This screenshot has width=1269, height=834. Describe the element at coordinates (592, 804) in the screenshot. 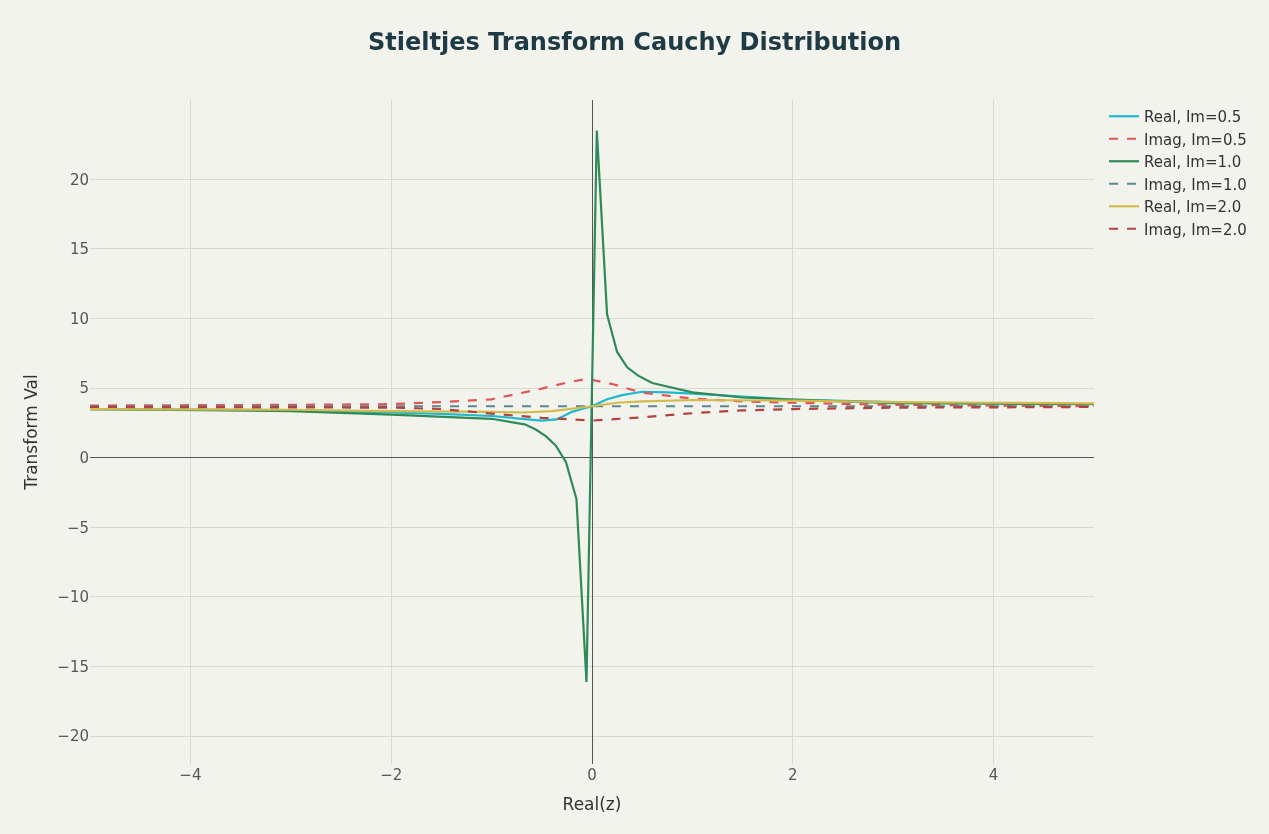

I see `x-axis-title: Real(z)` at that location.